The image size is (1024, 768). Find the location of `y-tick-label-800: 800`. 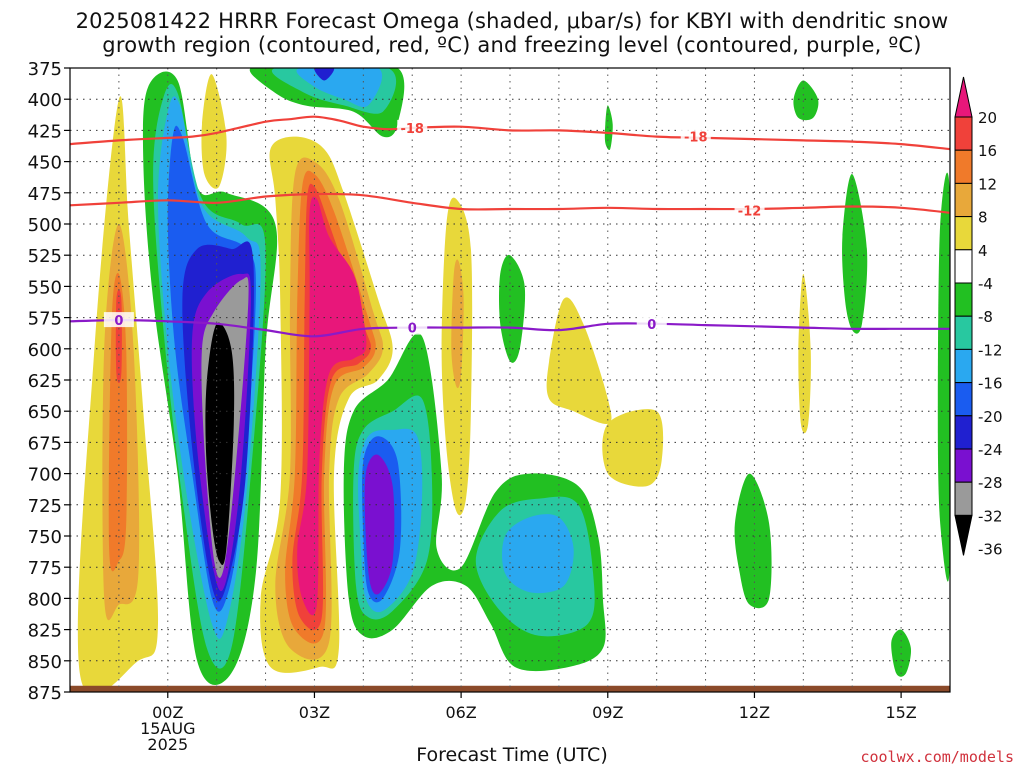

y-tick-label-800: 800 is located at coordinates (45, 599).